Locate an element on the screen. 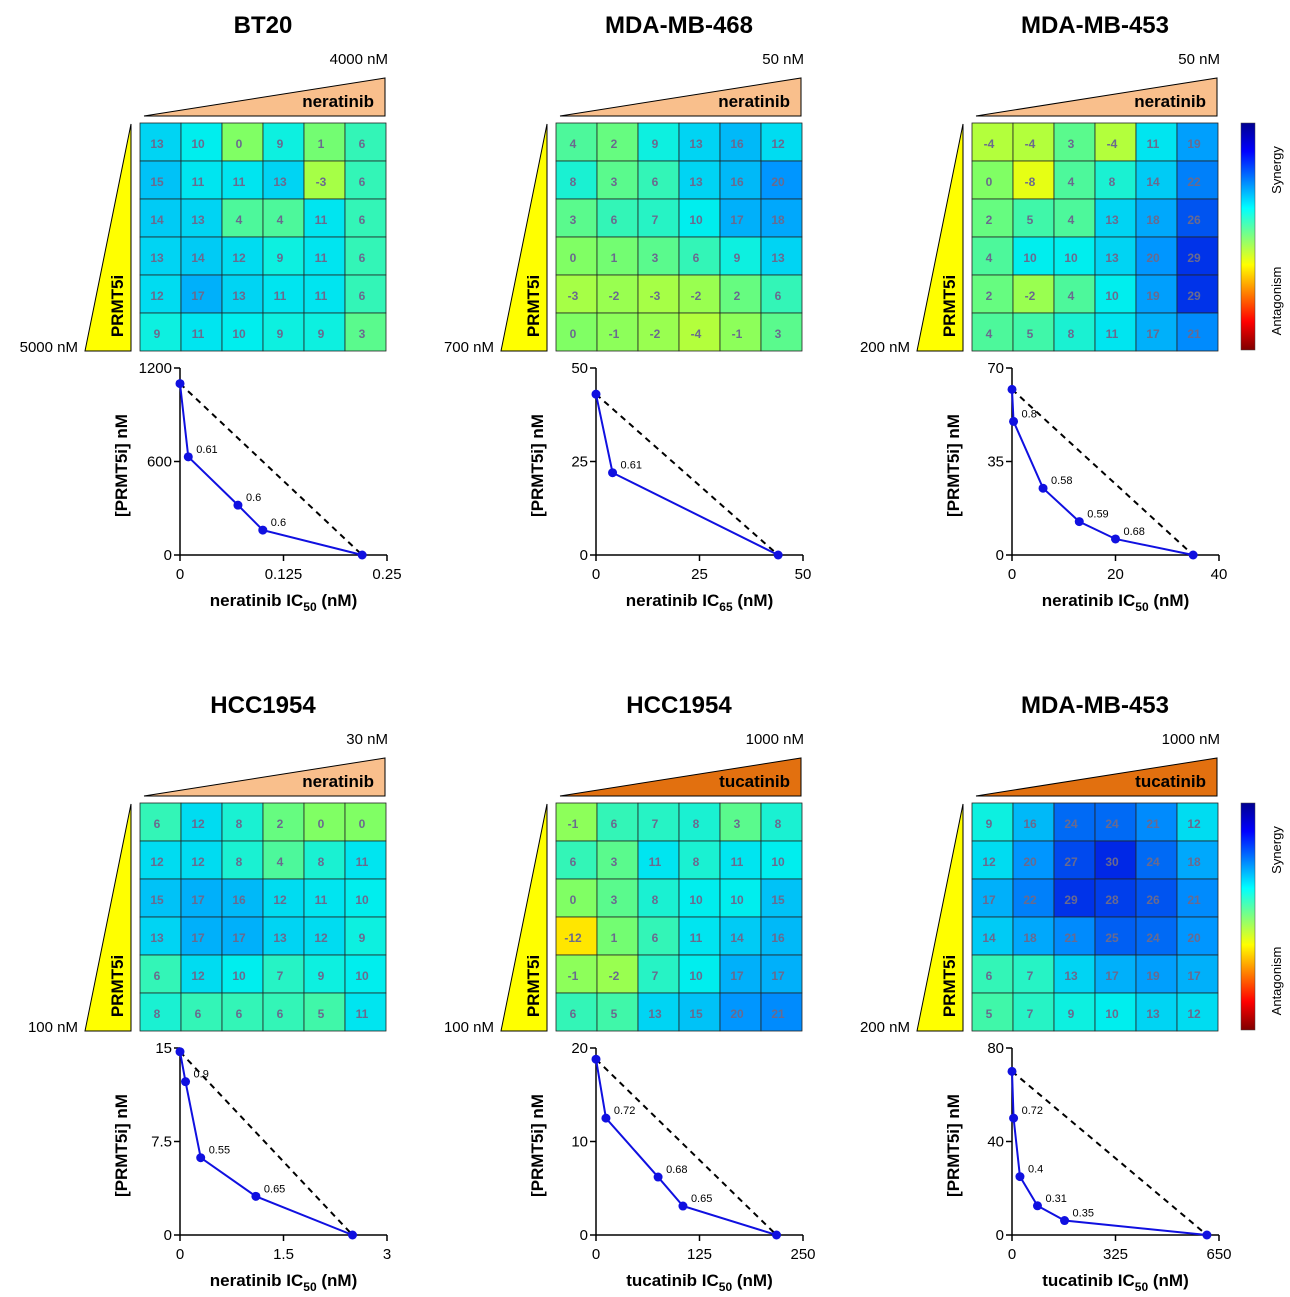  ci-label: 0.68 is located at coordinates (676, 1170).